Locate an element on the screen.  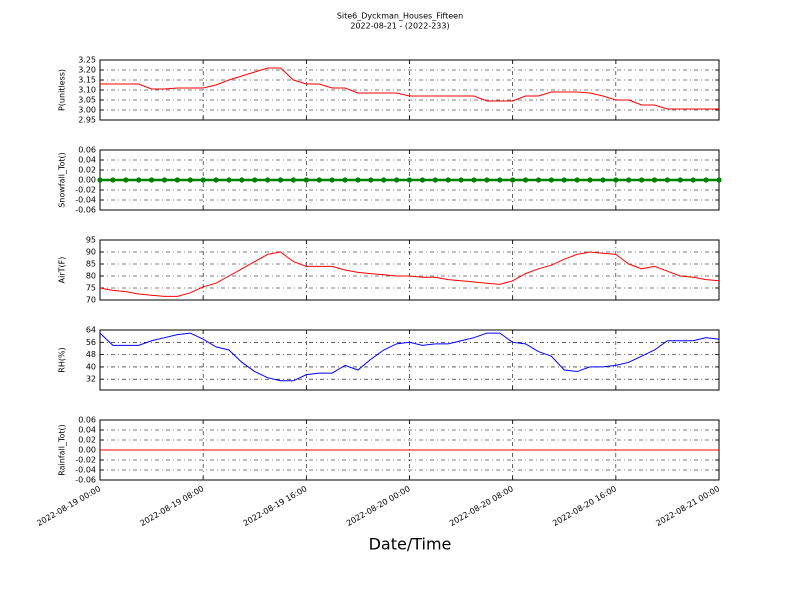
x-tick-label: 2022-08-20 00:00 is located at coordinates (378, 506).